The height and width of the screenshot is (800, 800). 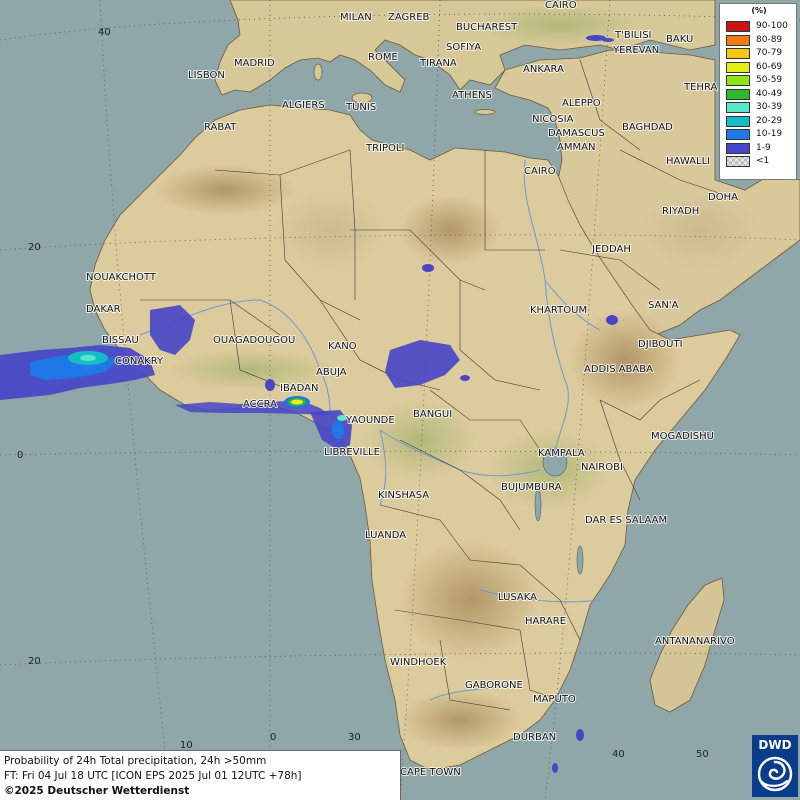 What do you see at coordinates (34, 661) in the screenshot?
I see `grid-label-lat-20s: 20` at bounding box center [34, 661].